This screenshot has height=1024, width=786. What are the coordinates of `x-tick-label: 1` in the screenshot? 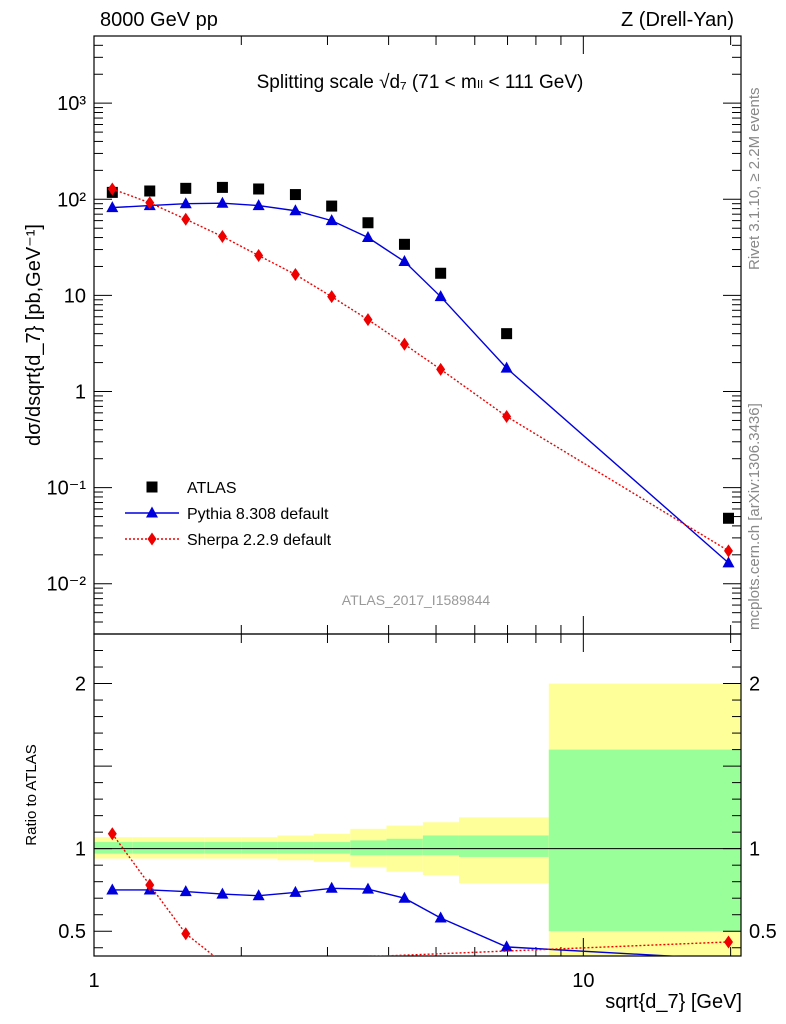 It's located at (93, 981).